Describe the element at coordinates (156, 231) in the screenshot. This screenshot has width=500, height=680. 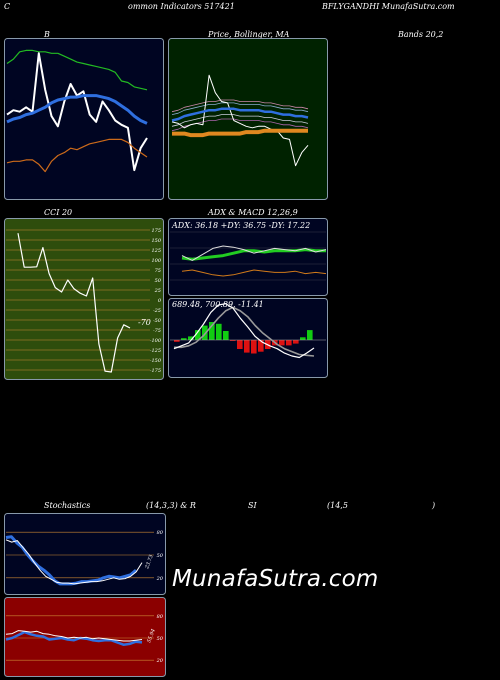
I see `tick-label: 175` at that location.